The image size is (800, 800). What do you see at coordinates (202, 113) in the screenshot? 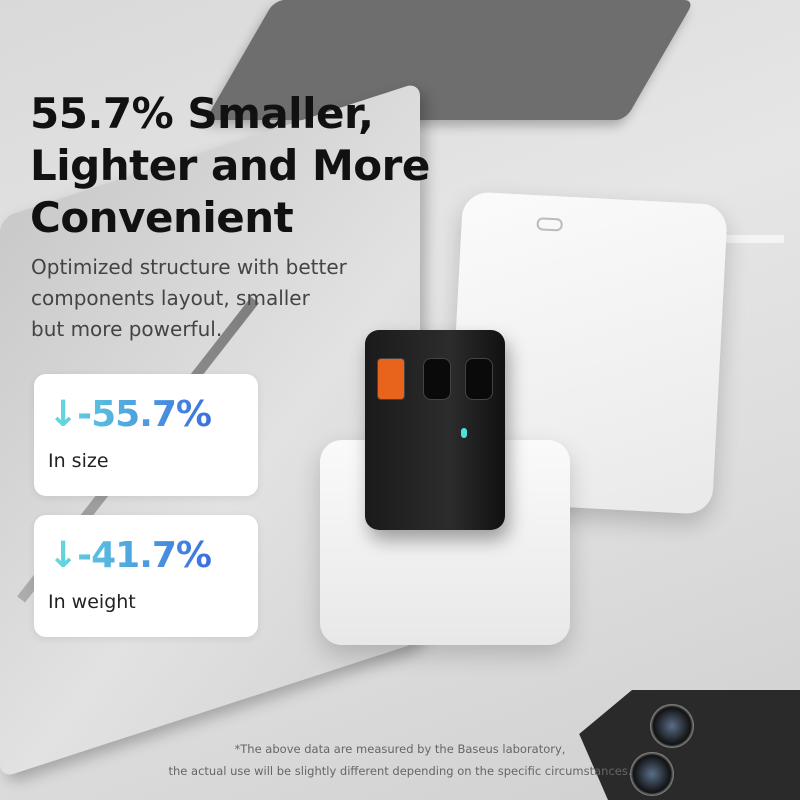
I see `headline-line: 55.7% Smaller,` at bounding box center [202, 113].